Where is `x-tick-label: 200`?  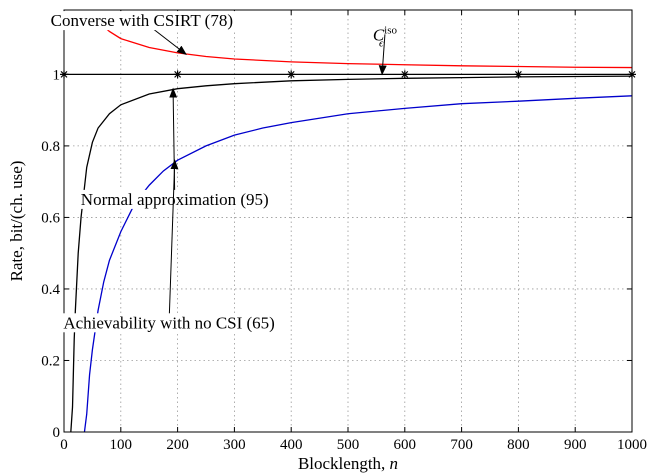 x-tick-label: 200 is located at coordinates (177, 445).